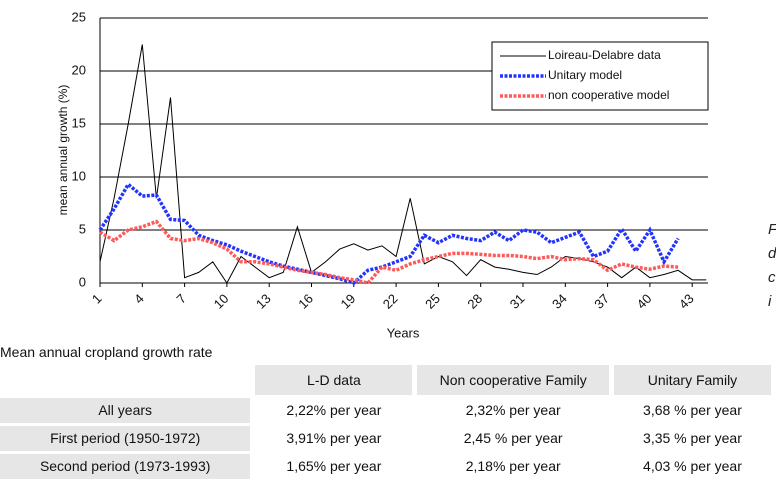  I want to click on x-tick-label: 22, so click(390, 301).